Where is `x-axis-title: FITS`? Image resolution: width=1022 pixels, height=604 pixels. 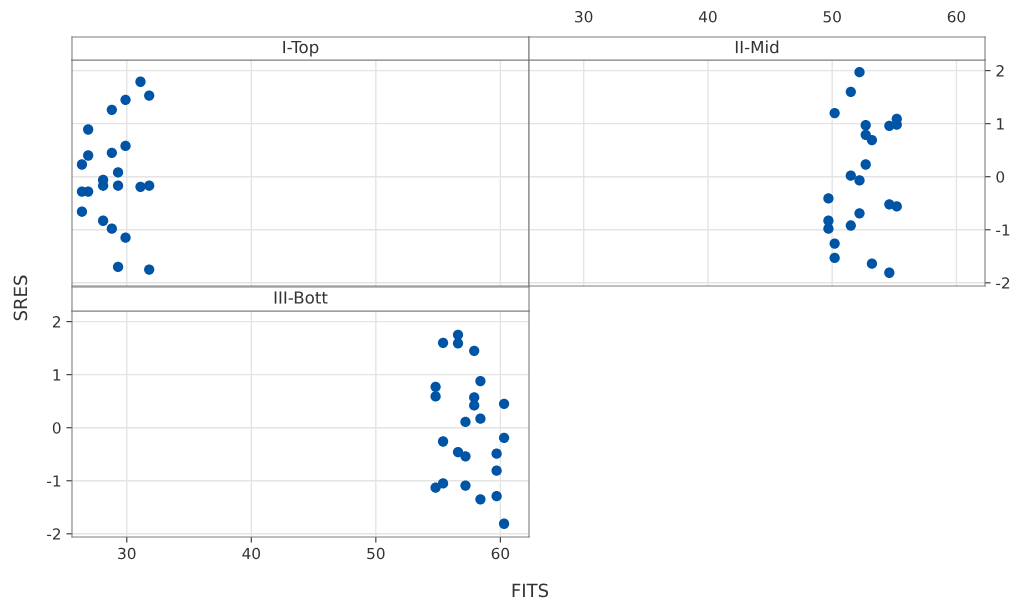 x-axis-title: FITS is located at coordinates (530, 590).